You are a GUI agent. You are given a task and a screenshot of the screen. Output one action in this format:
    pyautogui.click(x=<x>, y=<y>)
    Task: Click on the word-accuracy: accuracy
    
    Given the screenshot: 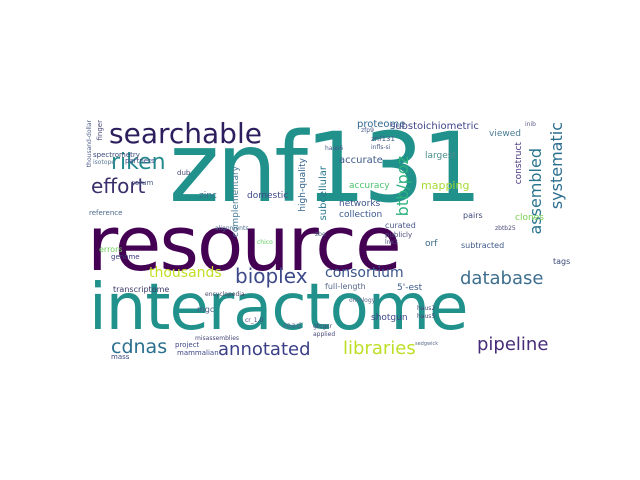 What is the action you would take?
    pyautogui.click(x=369, y=186)
    